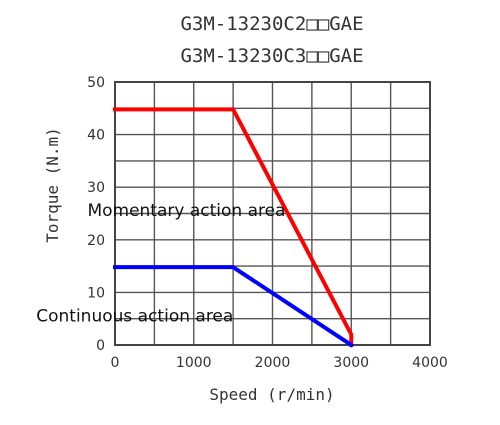  Describe the element at coordinates (52, 185) in the screenshot. I see `y-axis-label: Torque (N.m)` at that location.